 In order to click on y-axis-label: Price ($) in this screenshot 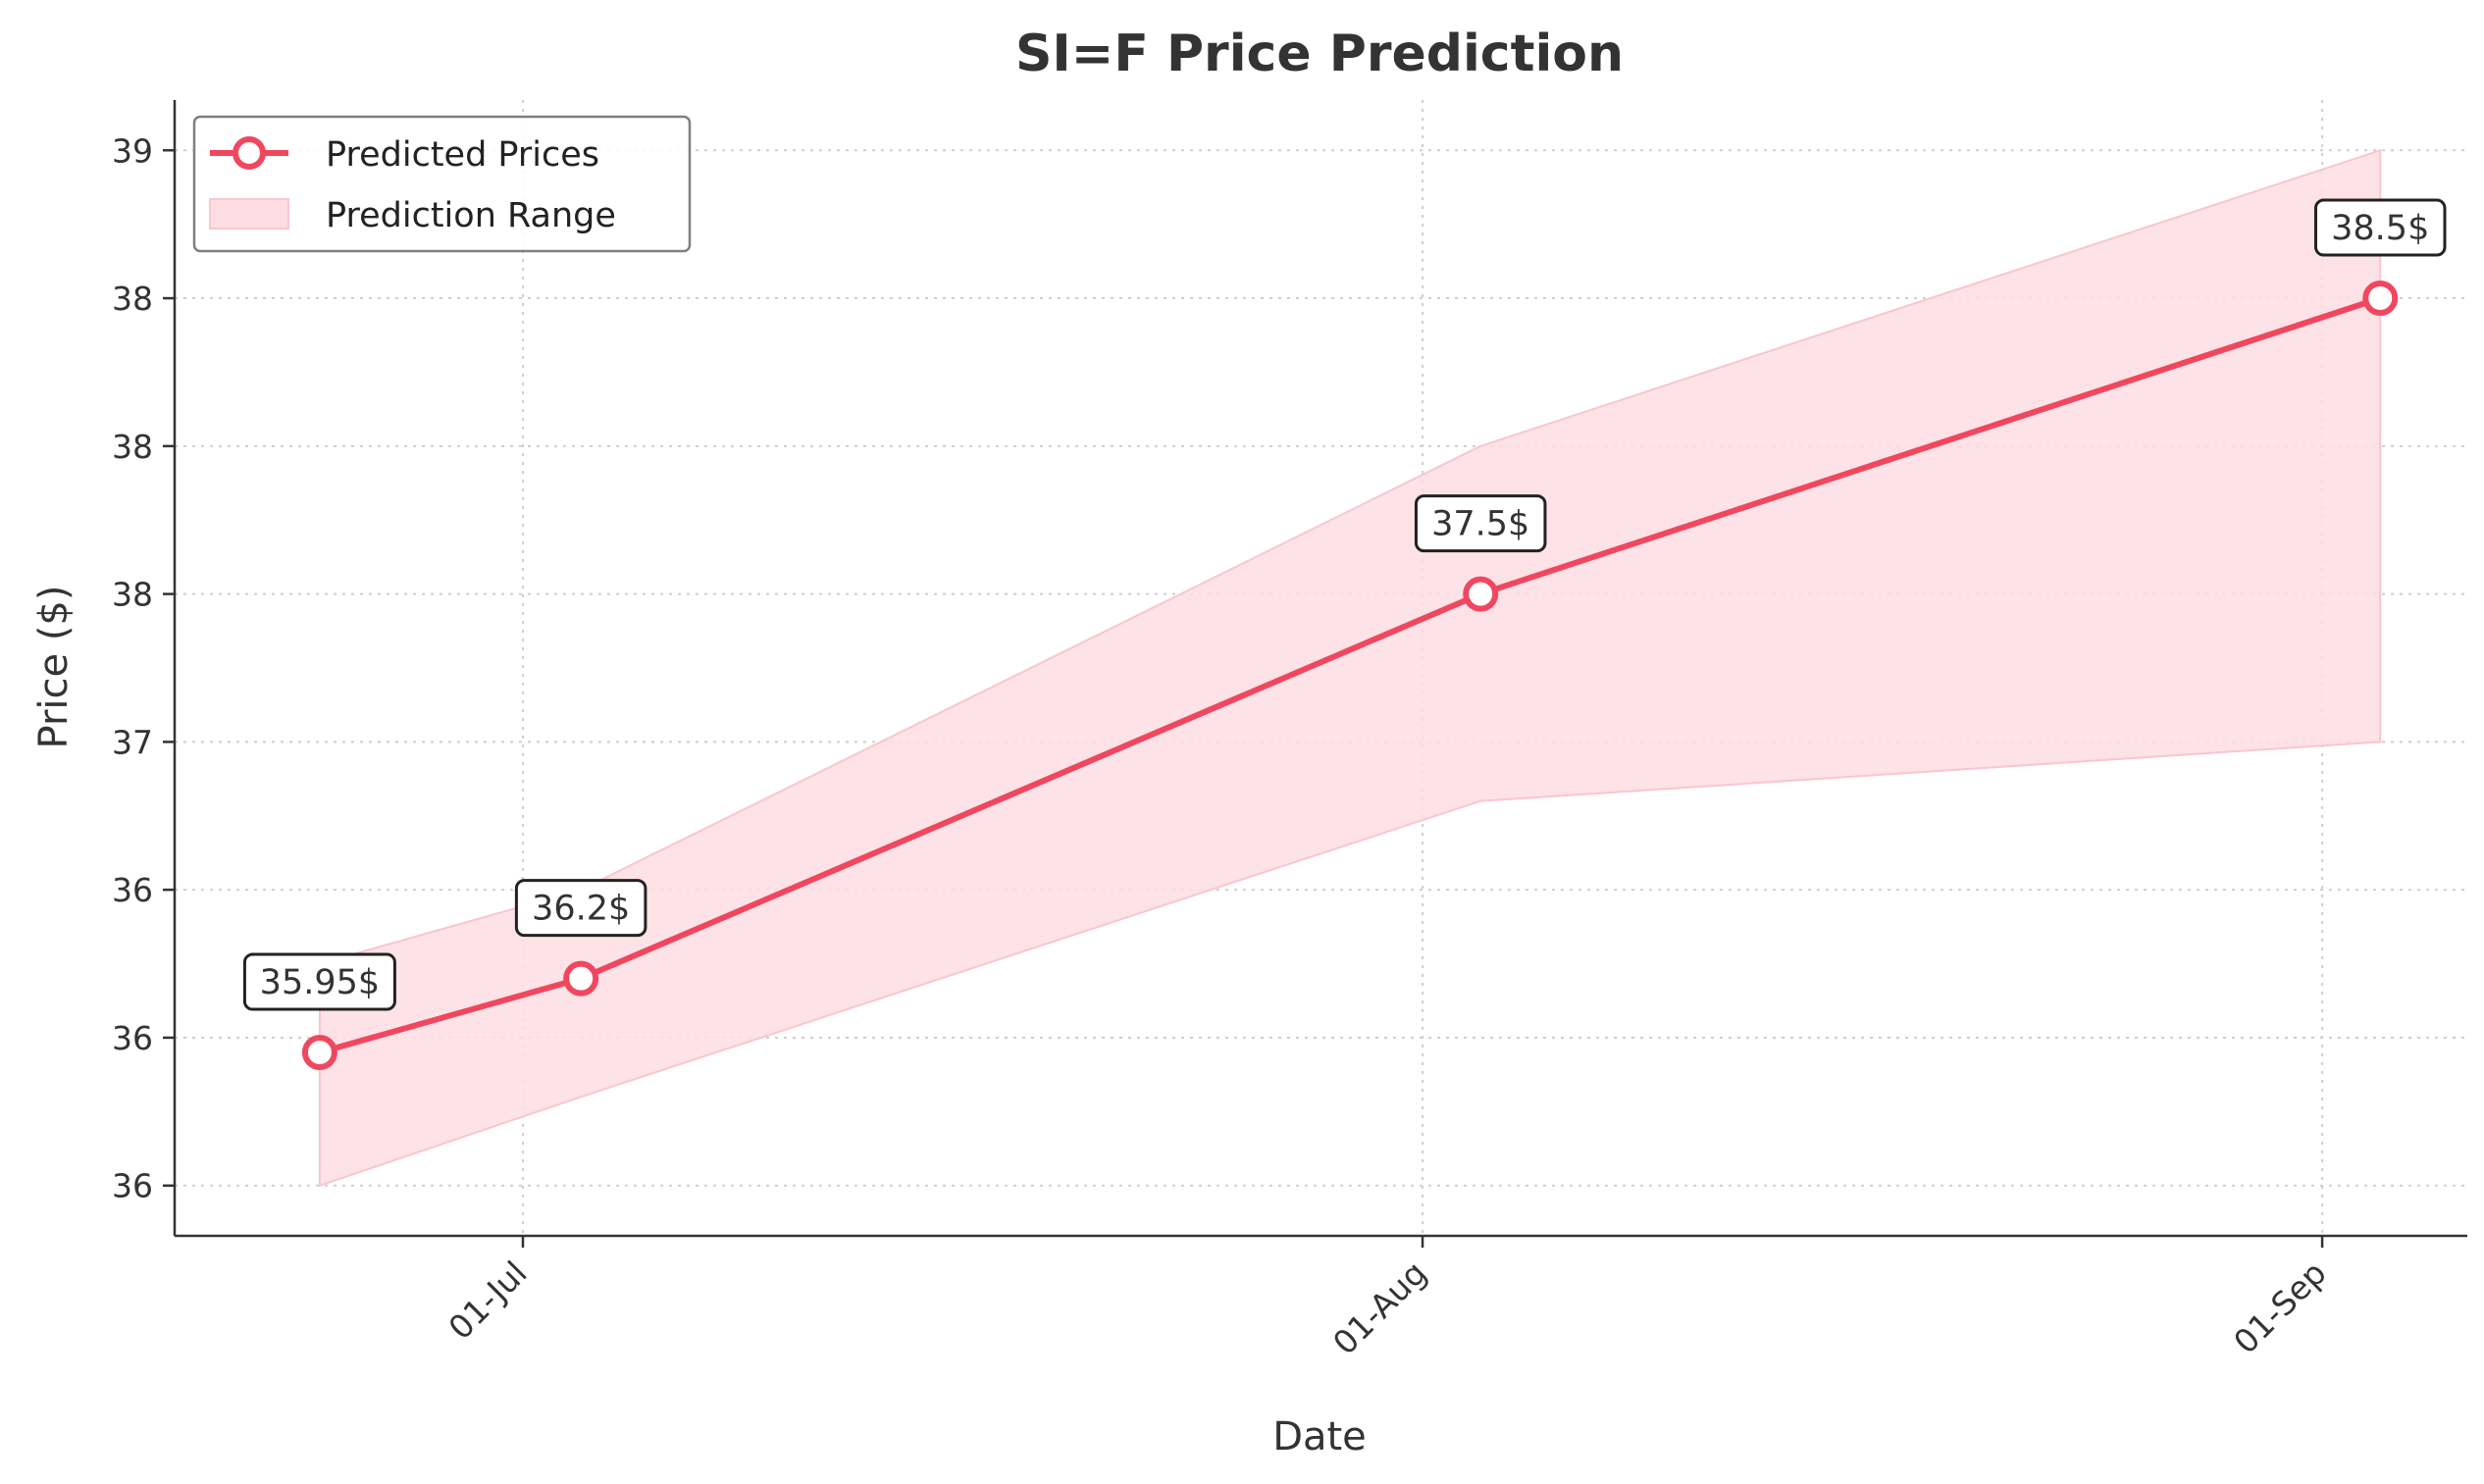, I will do `click(54, 668)`.